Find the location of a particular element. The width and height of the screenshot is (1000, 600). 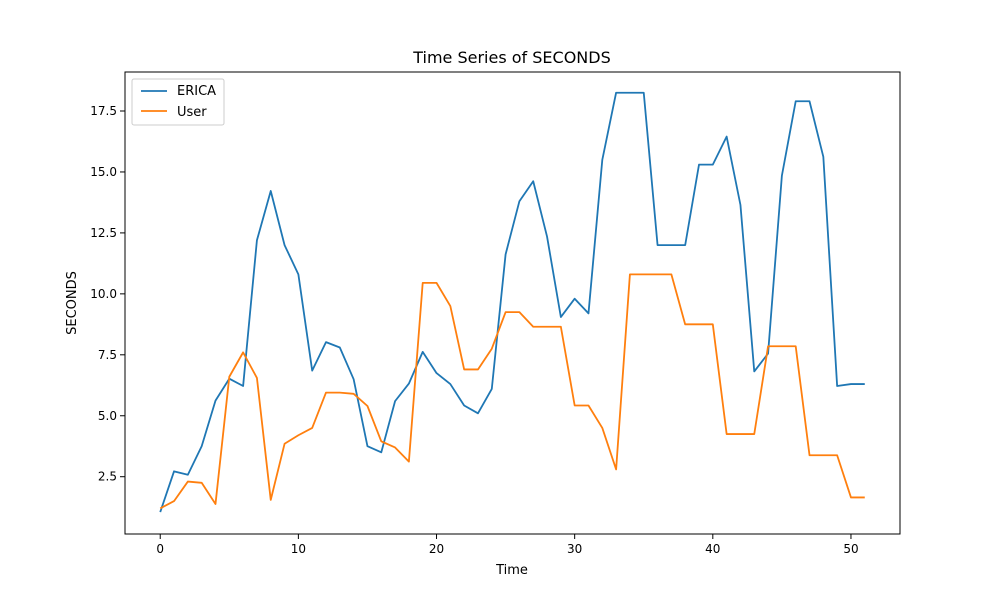

legend-label-erica: ERICA is located at coordinates (196, 91).